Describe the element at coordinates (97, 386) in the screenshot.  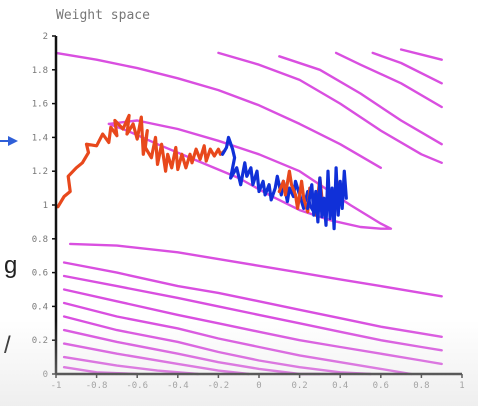
I see `x-tick-label: -0.8` at that location.